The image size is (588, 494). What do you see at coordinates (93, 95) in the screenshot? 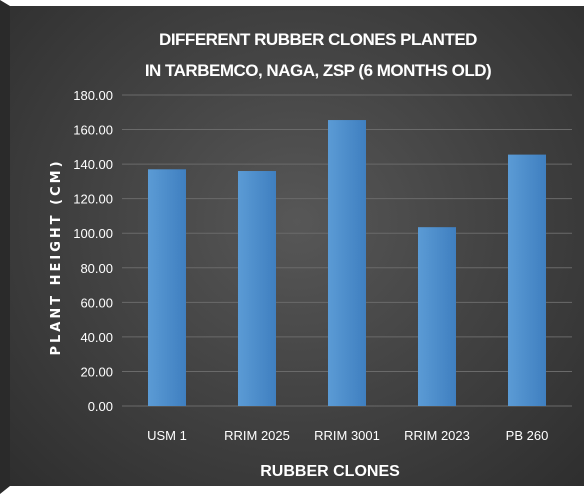
I see `y-tick-label: 180.00` at bounding box center [93, 95].